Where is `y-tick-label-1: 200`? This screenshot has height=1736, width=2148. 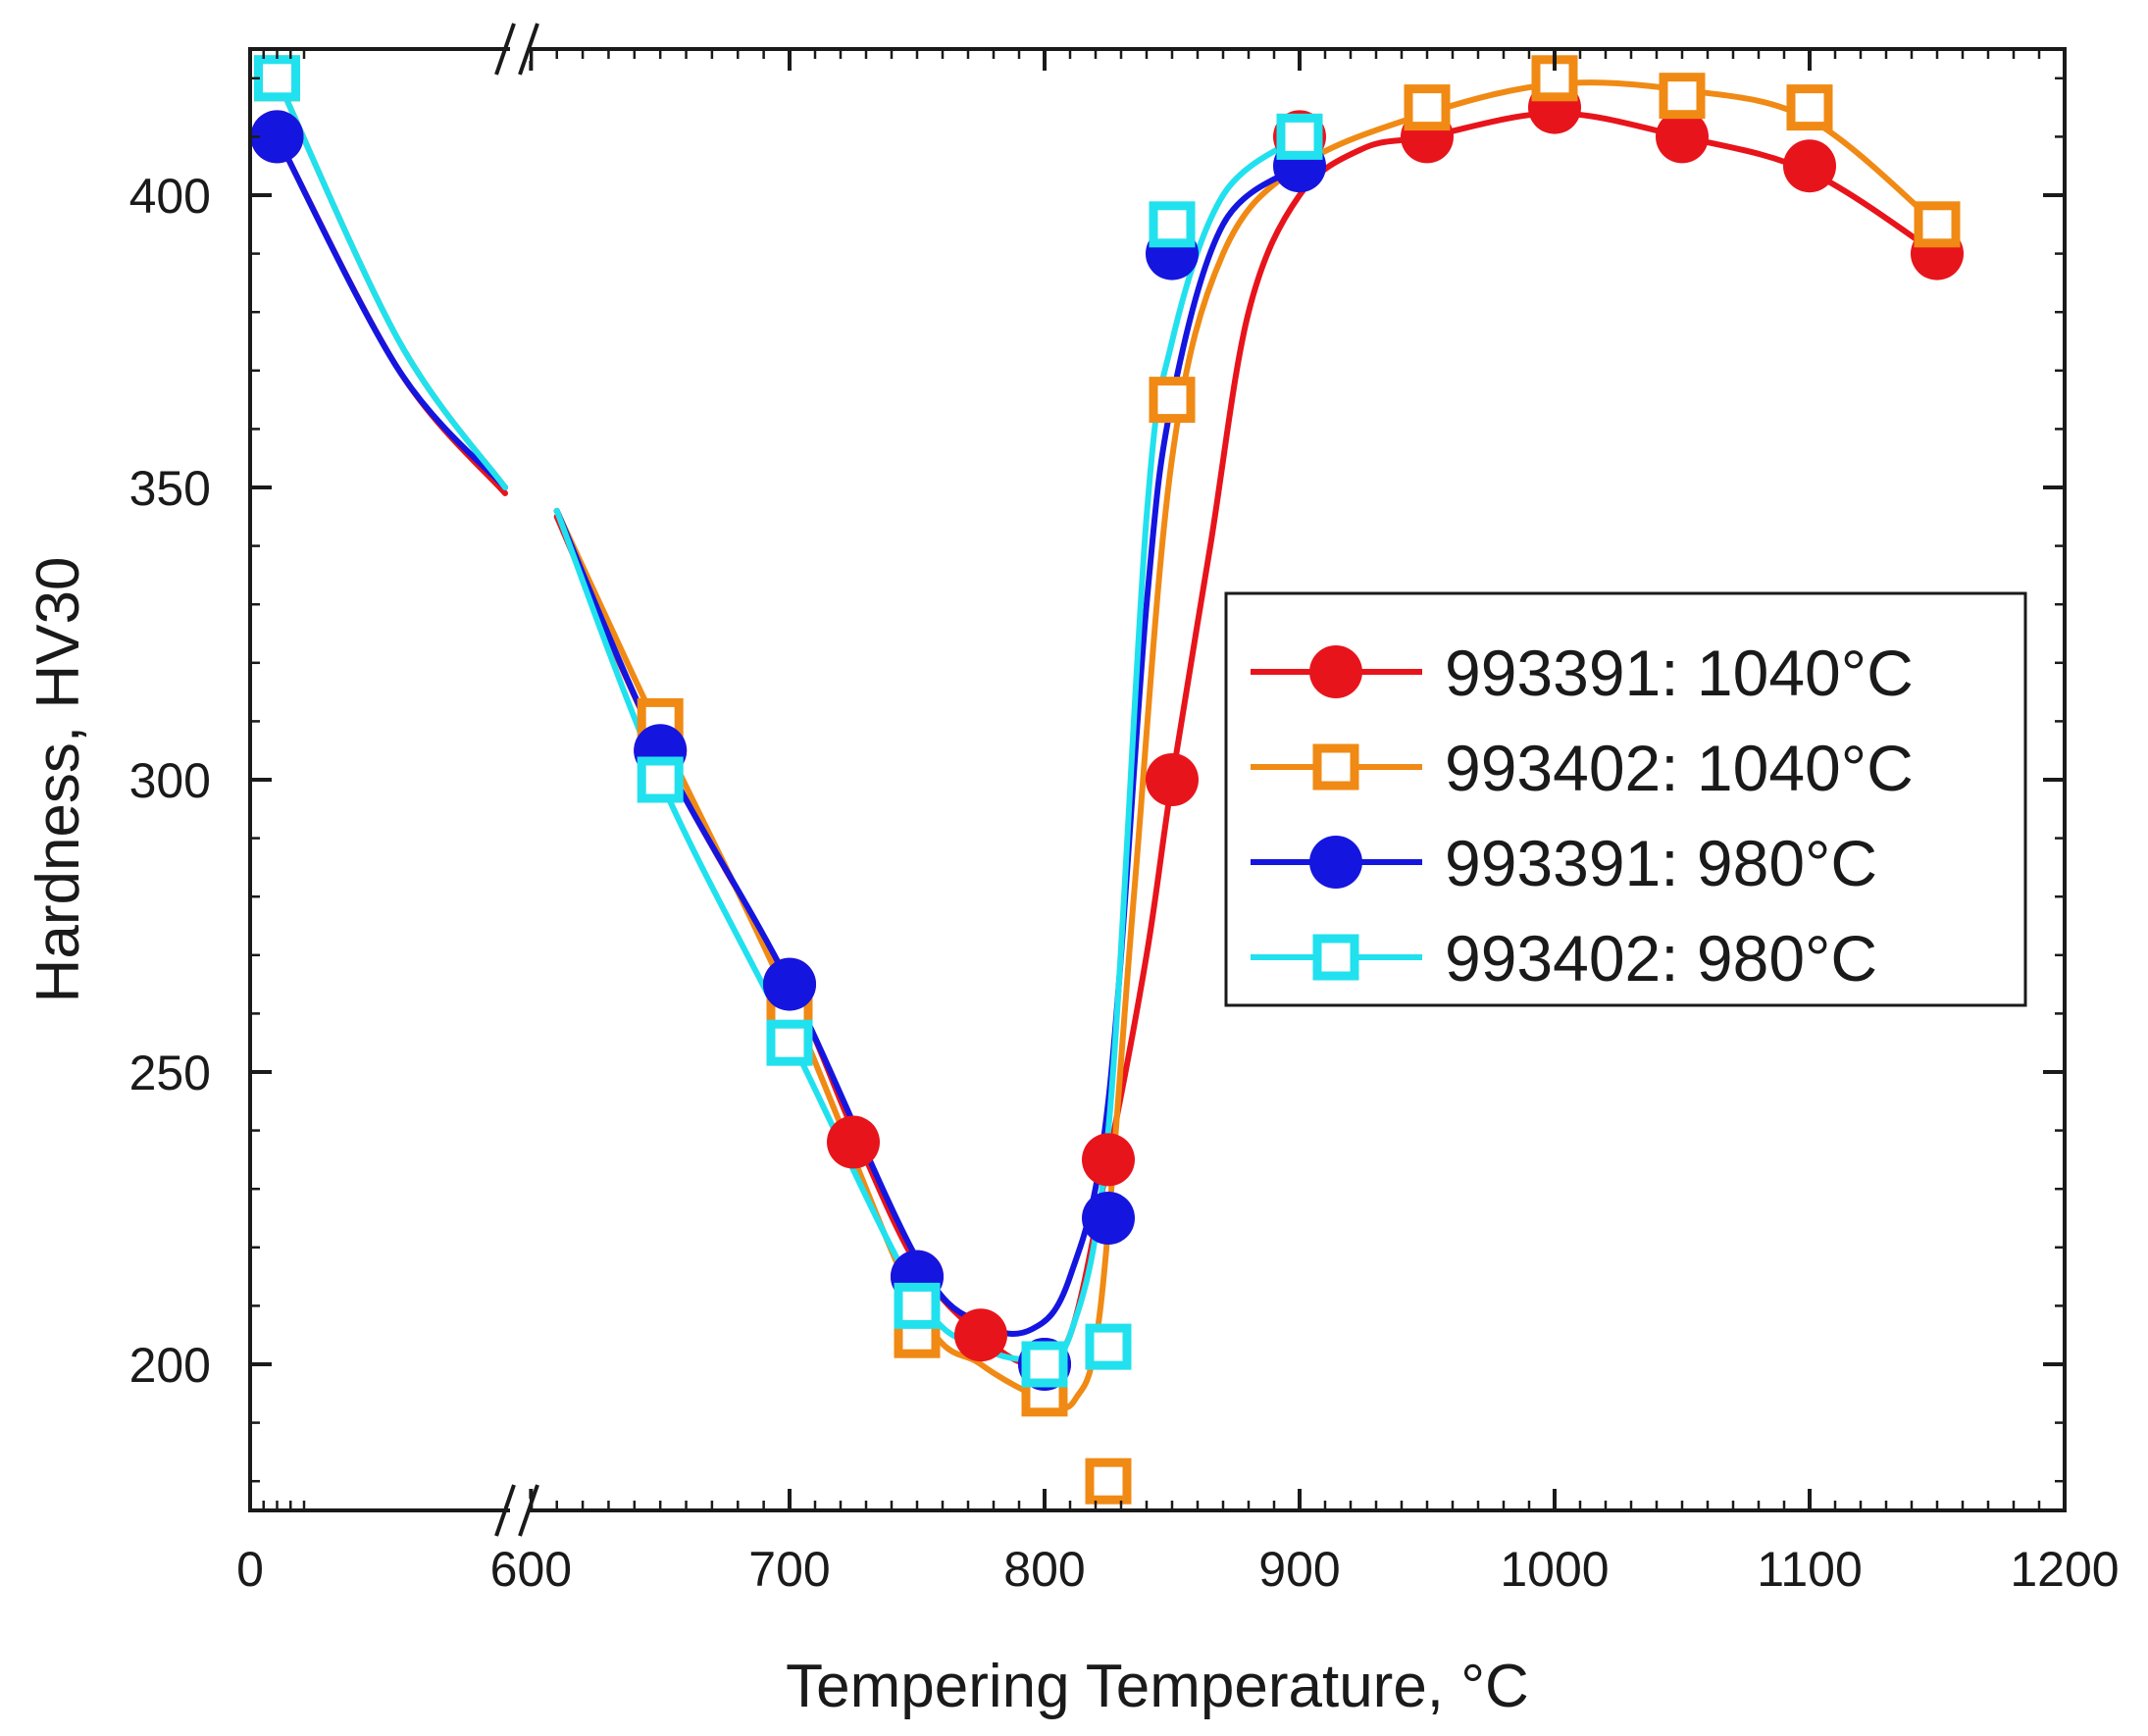
y-tick-label-1: 200 is located at coordinates (170, 1366).